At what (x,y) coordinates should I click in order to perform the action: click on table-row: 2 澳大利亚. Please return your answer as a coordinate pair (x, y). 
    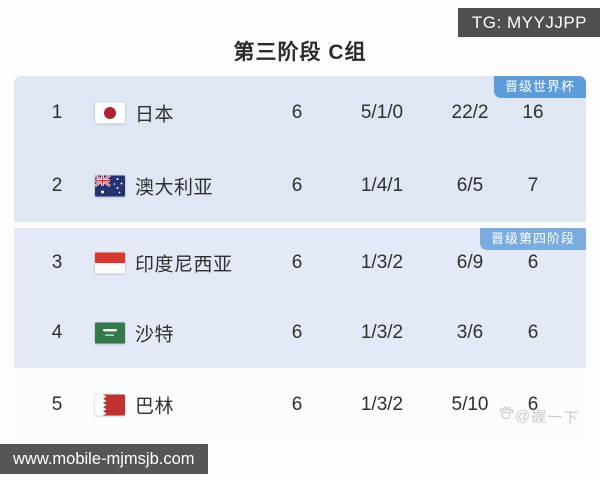
    Looking at the image, I should click on (300, 185).